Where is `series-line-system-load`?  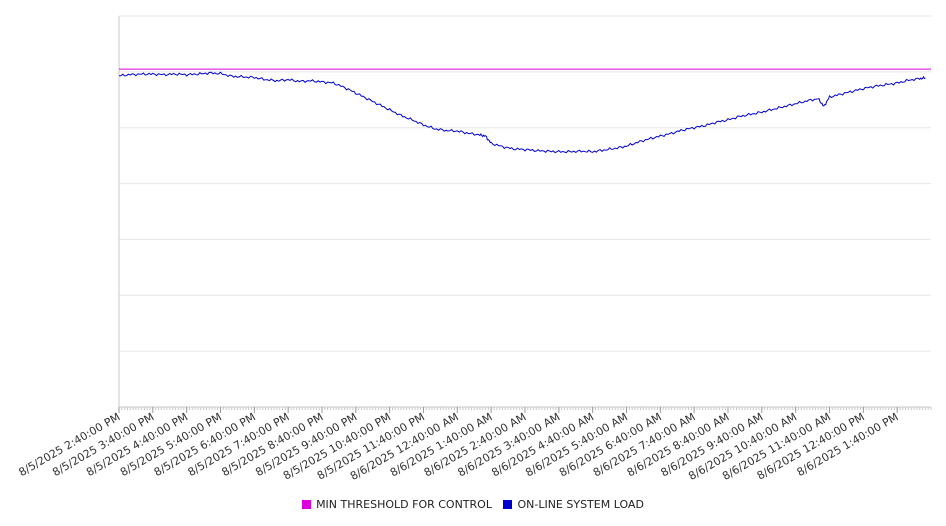
series-line-system-load is located at coordinates (522, 112).